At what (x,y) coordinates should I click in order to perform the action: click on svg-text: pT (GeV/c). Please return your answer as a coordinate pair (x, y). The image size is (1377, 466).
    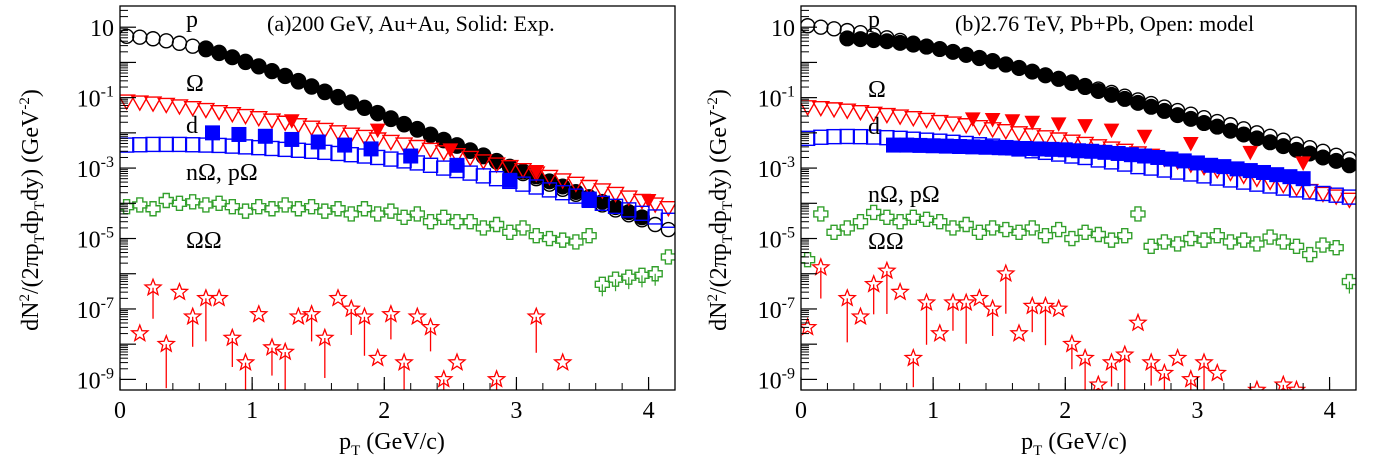
    Looking at the image, I should click on (392, 444).